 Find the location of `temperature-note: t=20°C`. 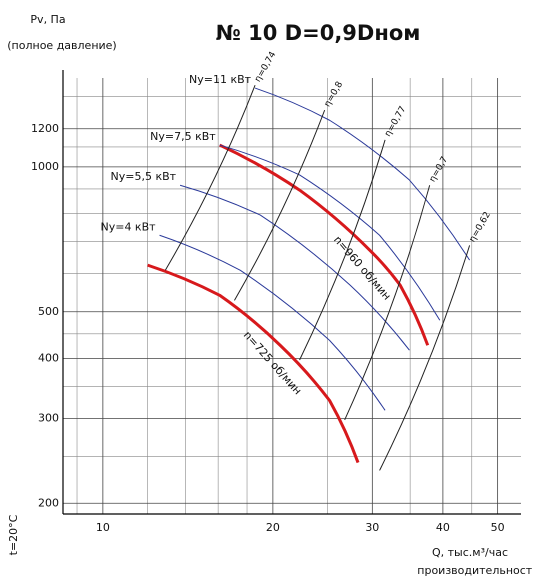

temperature-note: t=20°C is located at coordinates (13, 534).